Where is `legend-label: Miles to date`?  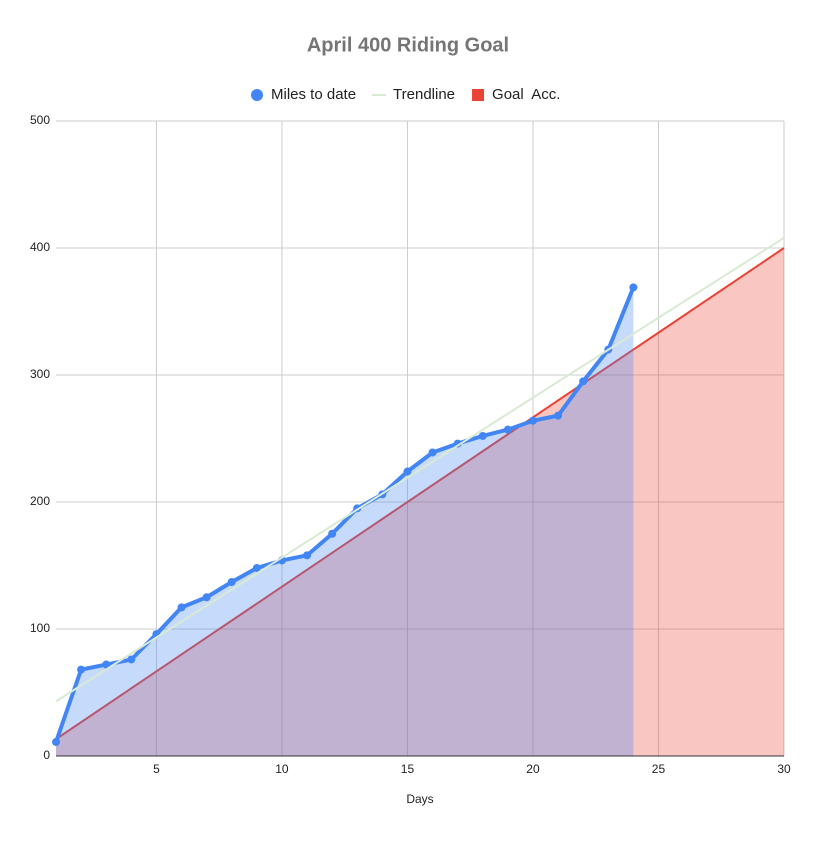
legend-label: Miles to date is located at coordinates (313, 94).